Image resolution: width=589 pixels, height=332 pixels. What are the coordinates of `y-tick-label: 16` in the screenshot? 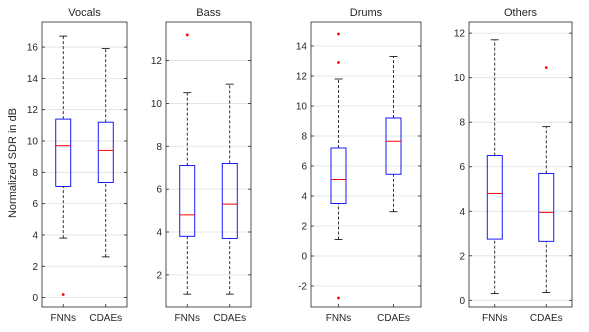 It's located at (33, 48).